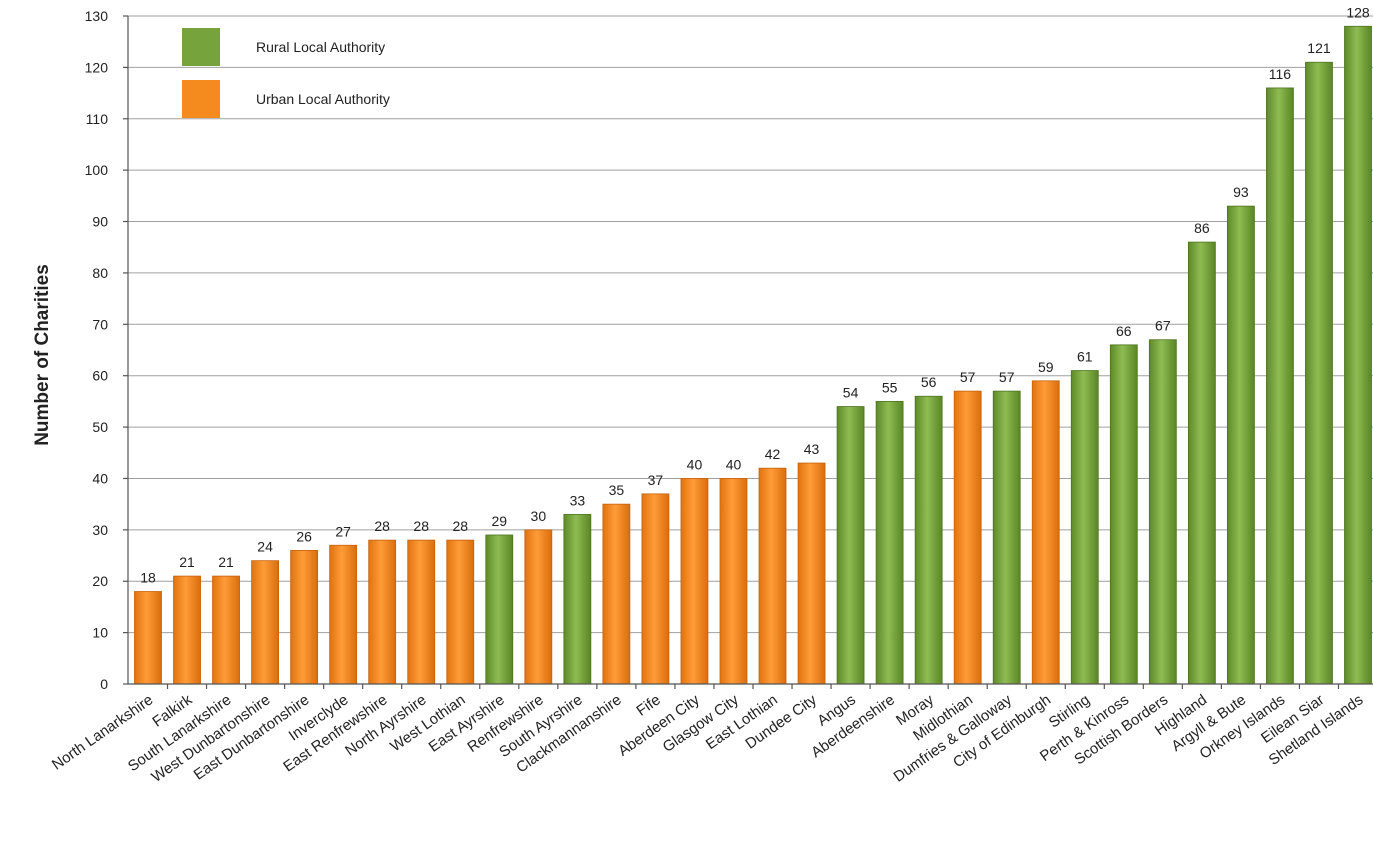 The image size is (1373, 865). What do you see at coordinates (100, 376) in the screenshot?
I see `y-tick-label: 60` at bounding box center [100, 376].